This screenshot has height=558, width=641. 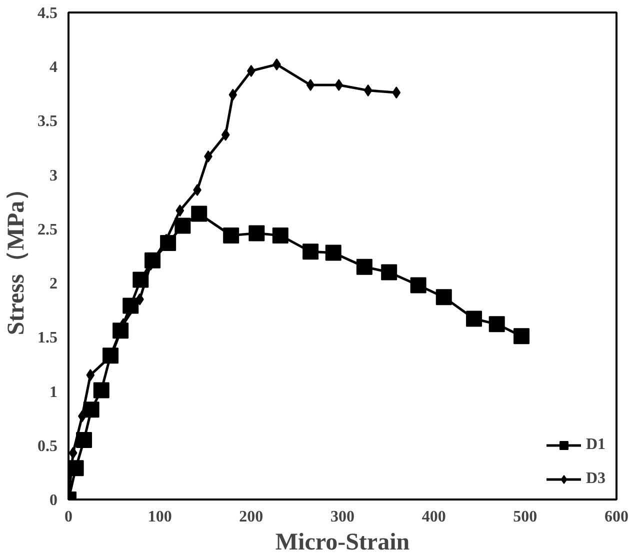 I want to click on x-tick-label: 500, so click(x=525, y=517).